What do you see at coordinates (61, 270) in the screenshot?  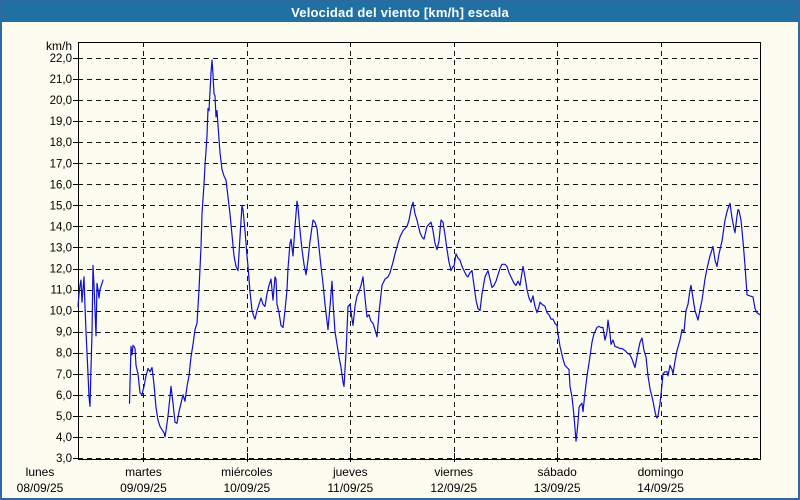 I see `y-tick-label: 12,0` at bounding box center [61, 270].